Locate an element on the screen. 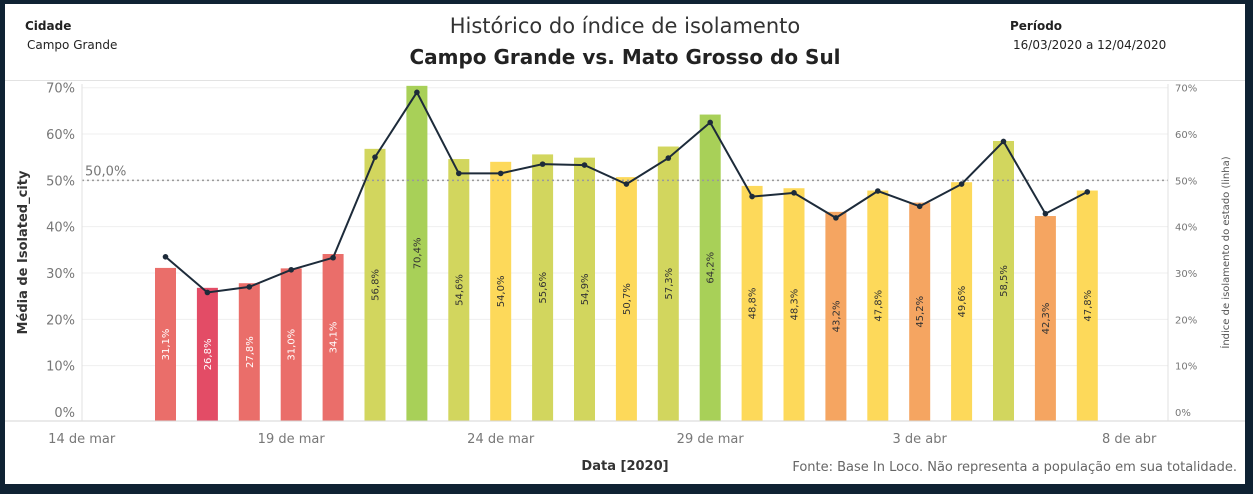 The width and height of the screenshot is (1253, 494). bar-data-label: 54,9% is located at coordinates (585, 289).